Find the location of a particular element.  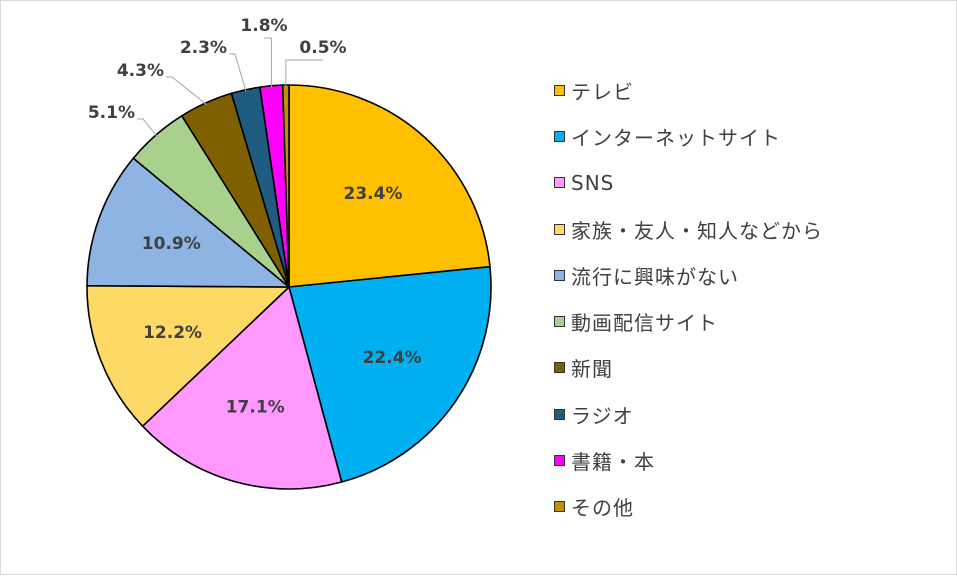

legend-label: SNS is located at coordinates (593, 182).